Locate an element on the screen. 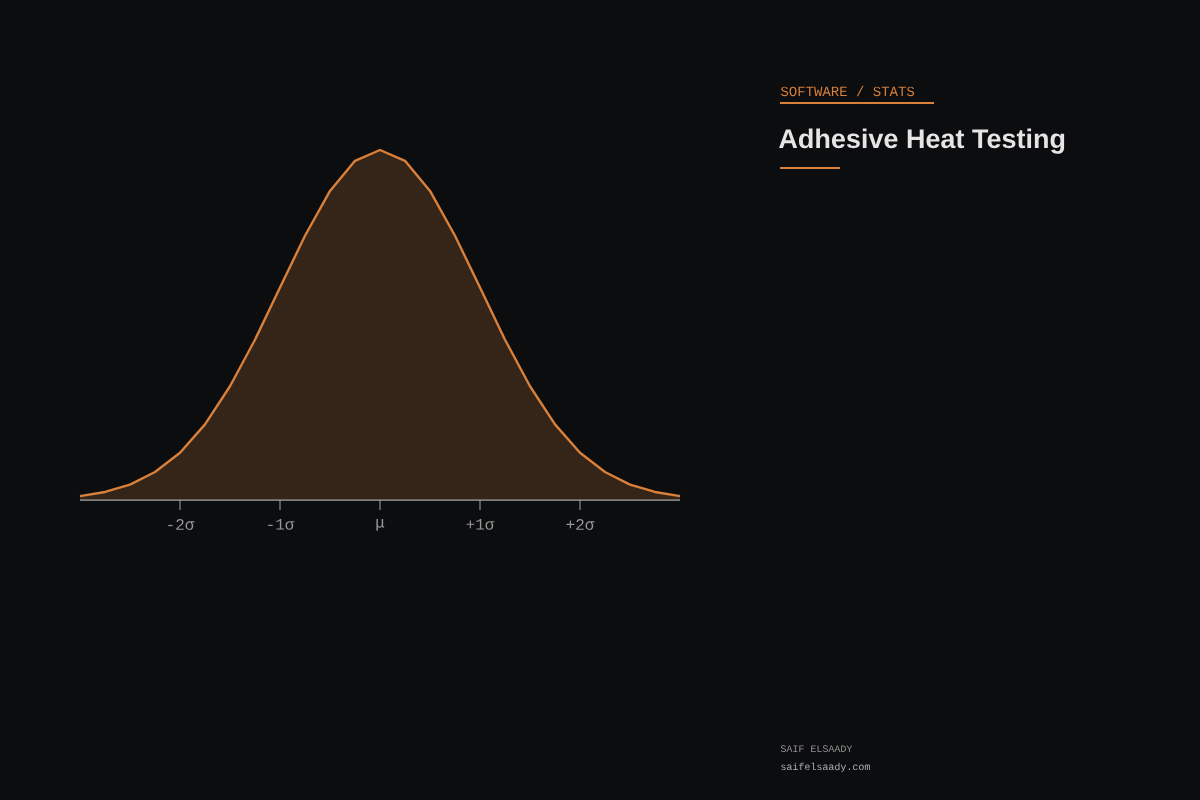 This screenshot has height=800, width=1200. text: SAIF ELSAADY is located at coordinates (816, 749).